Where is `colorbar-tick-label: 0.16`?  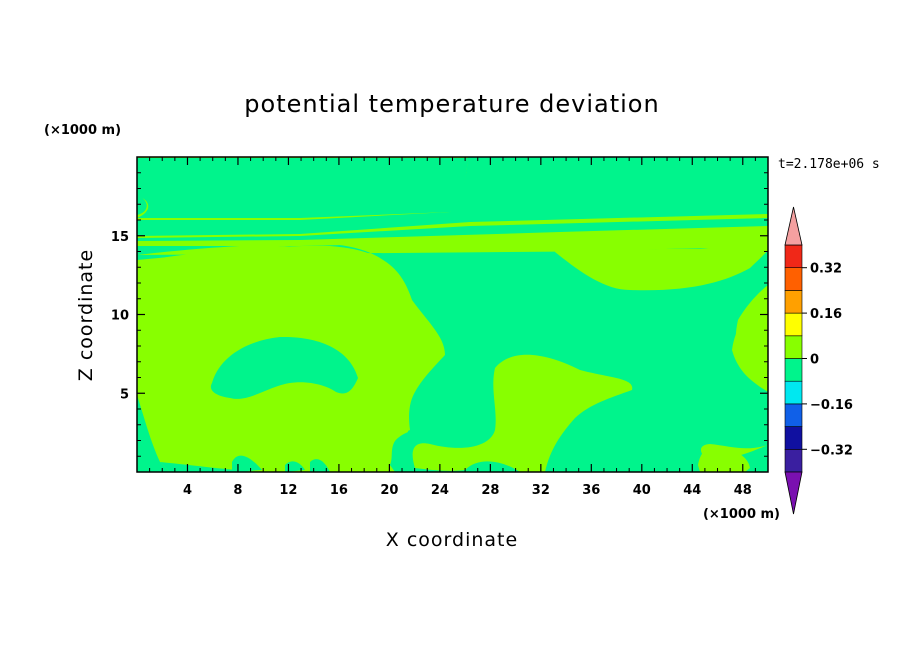 colorbar-tick-label: 0.16 is located at coordinates (826, 314).